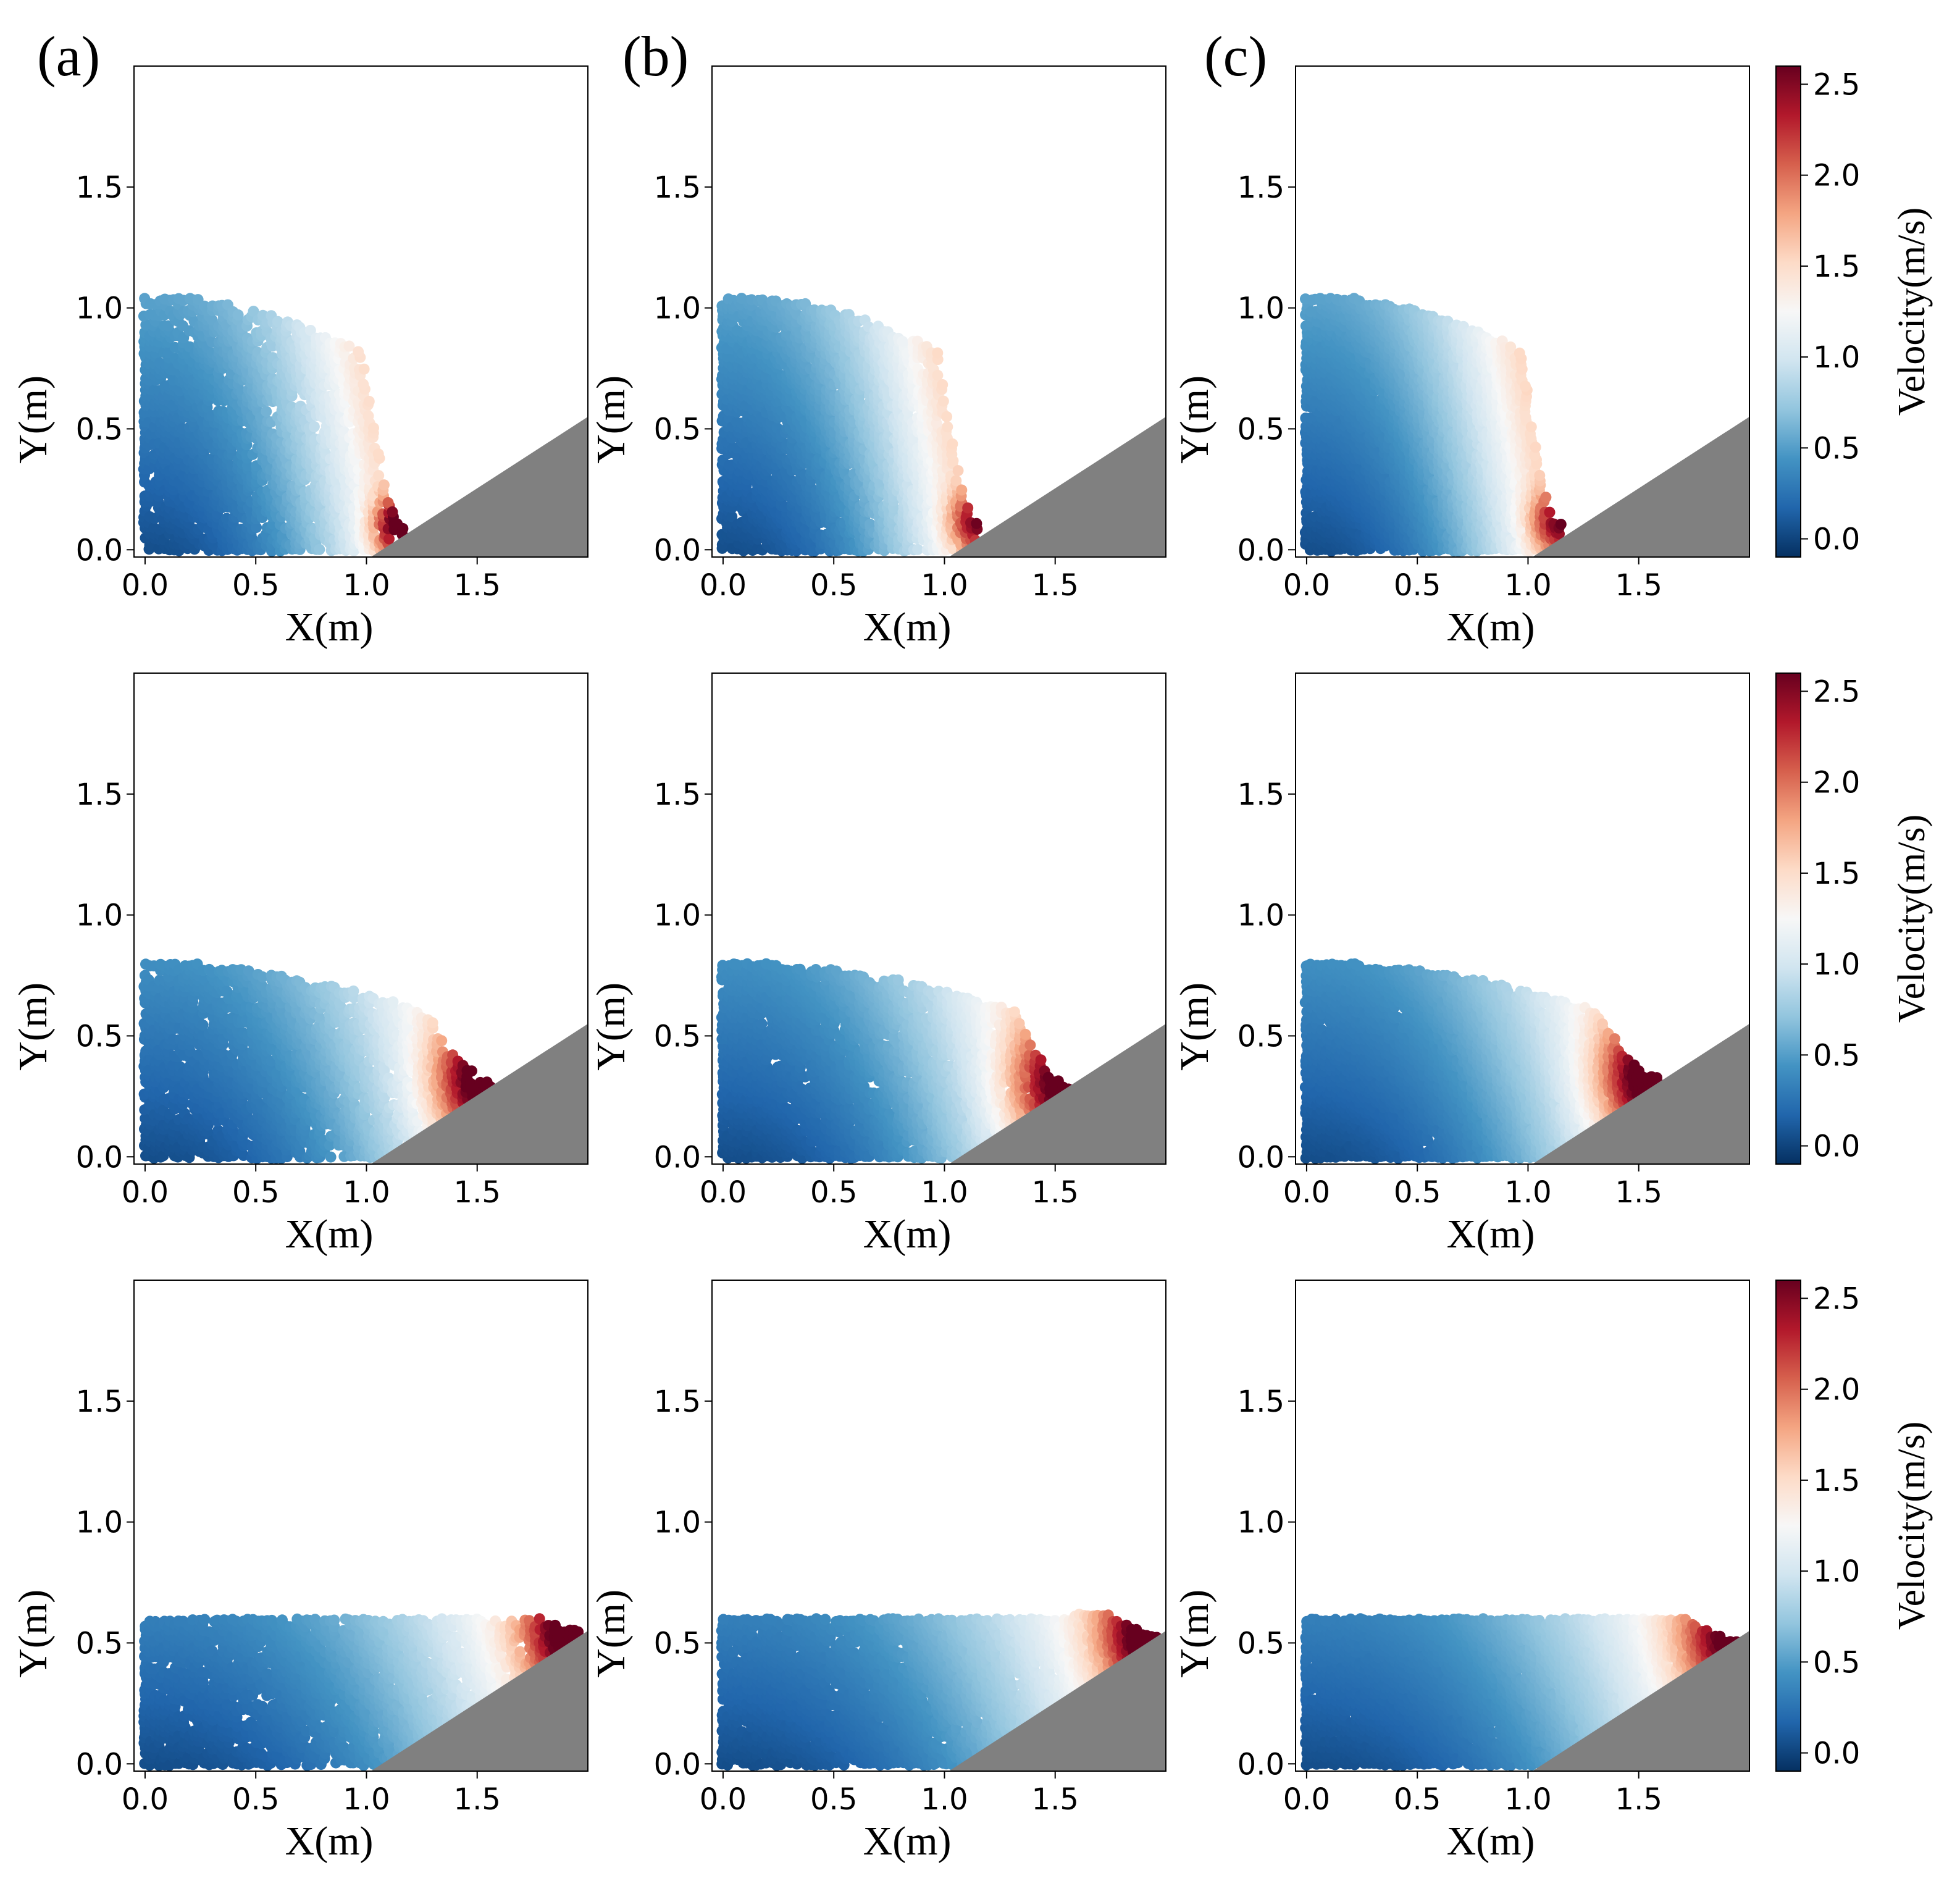  I want to click on panel-1-1: 0.0 0.5 1.0 1.5 0.0 0.5 1.0 1.5 X(m) Y(m), so click(299, 357).